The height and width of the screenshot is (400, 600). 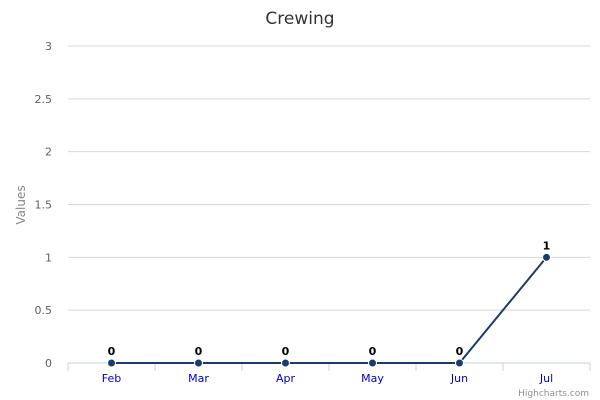 What do you see at coordinates (547, 245) in the screenshot?
I see `data-label: 1` at bounding box center [547, 245].